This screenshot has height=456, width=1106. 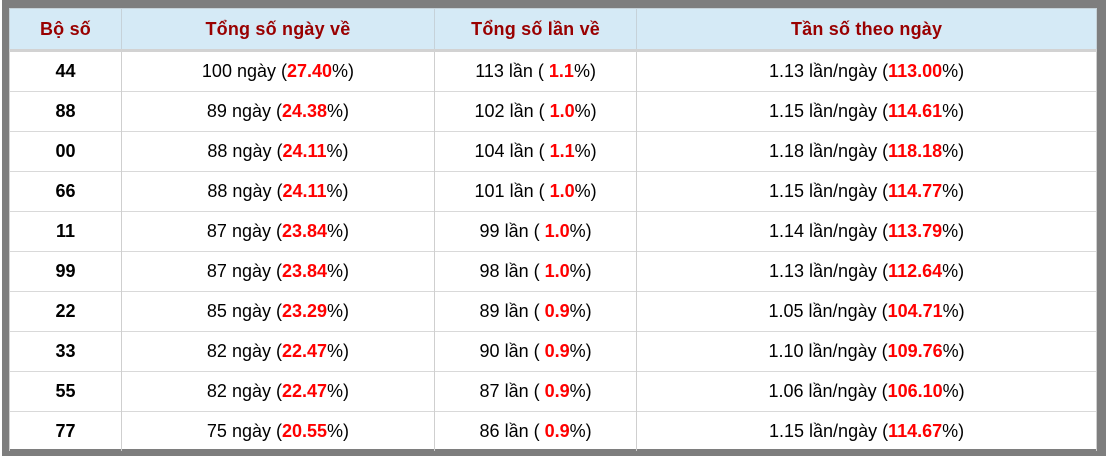 What do you see at coordinates (65, 431) in the screenshot?
I see `pair-number-cell: 77` at bounding box center [65, 431].